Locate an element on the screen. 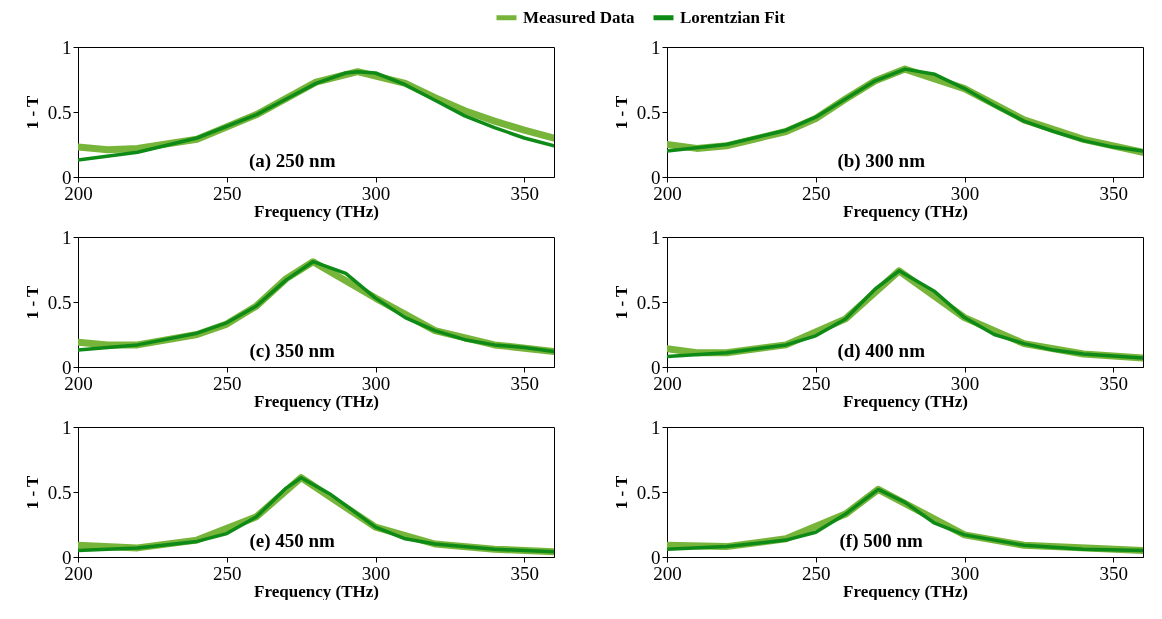 The height and width of the screenshot is (619, 1162). legend-label: Measured Data is located at coordinates (579, 17).